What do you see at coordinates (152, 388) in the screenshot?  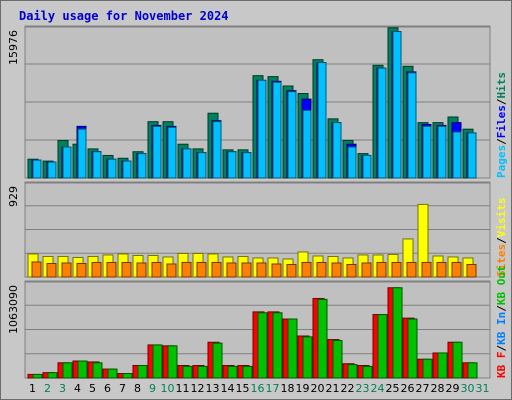 I see `day-label: 9` at bounding box center [152, 388].